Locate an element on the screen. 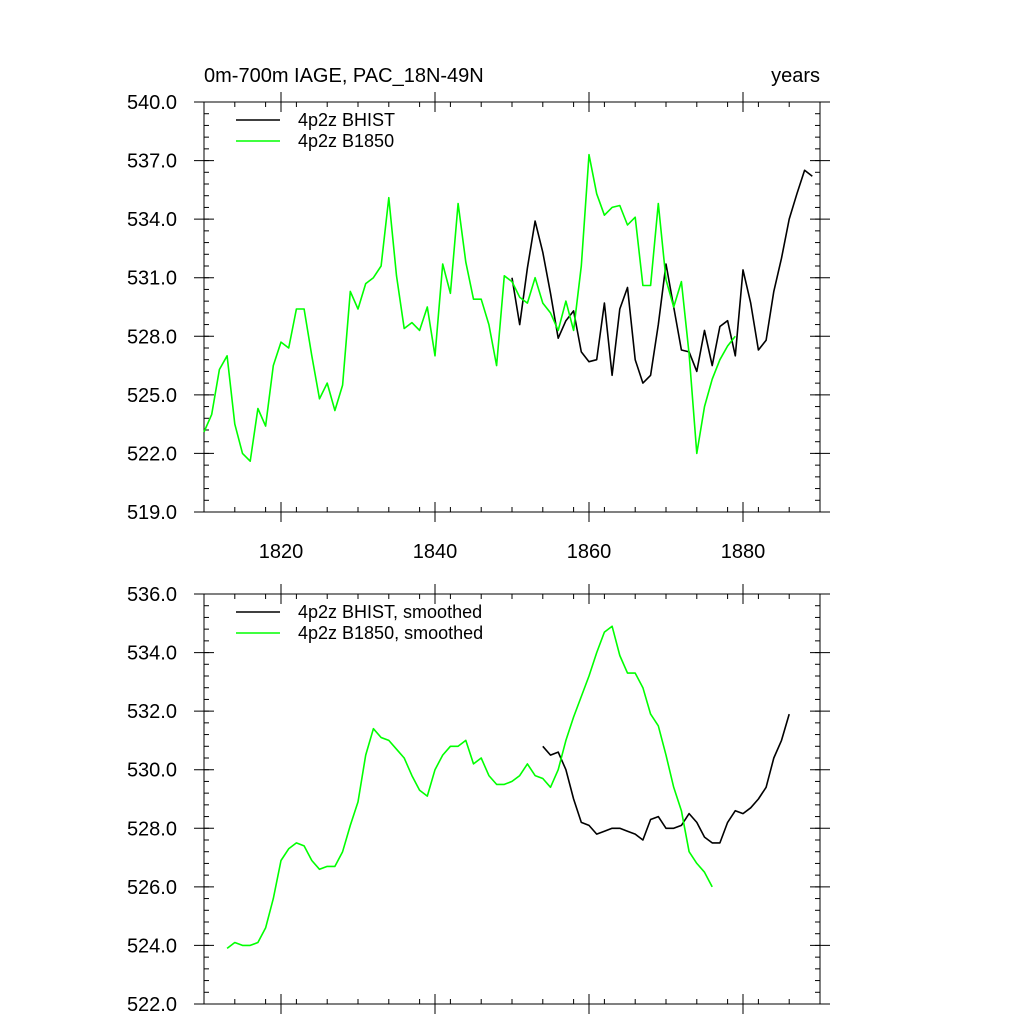  y-tick-label: 532.0 is located at coordinates (152, 712).